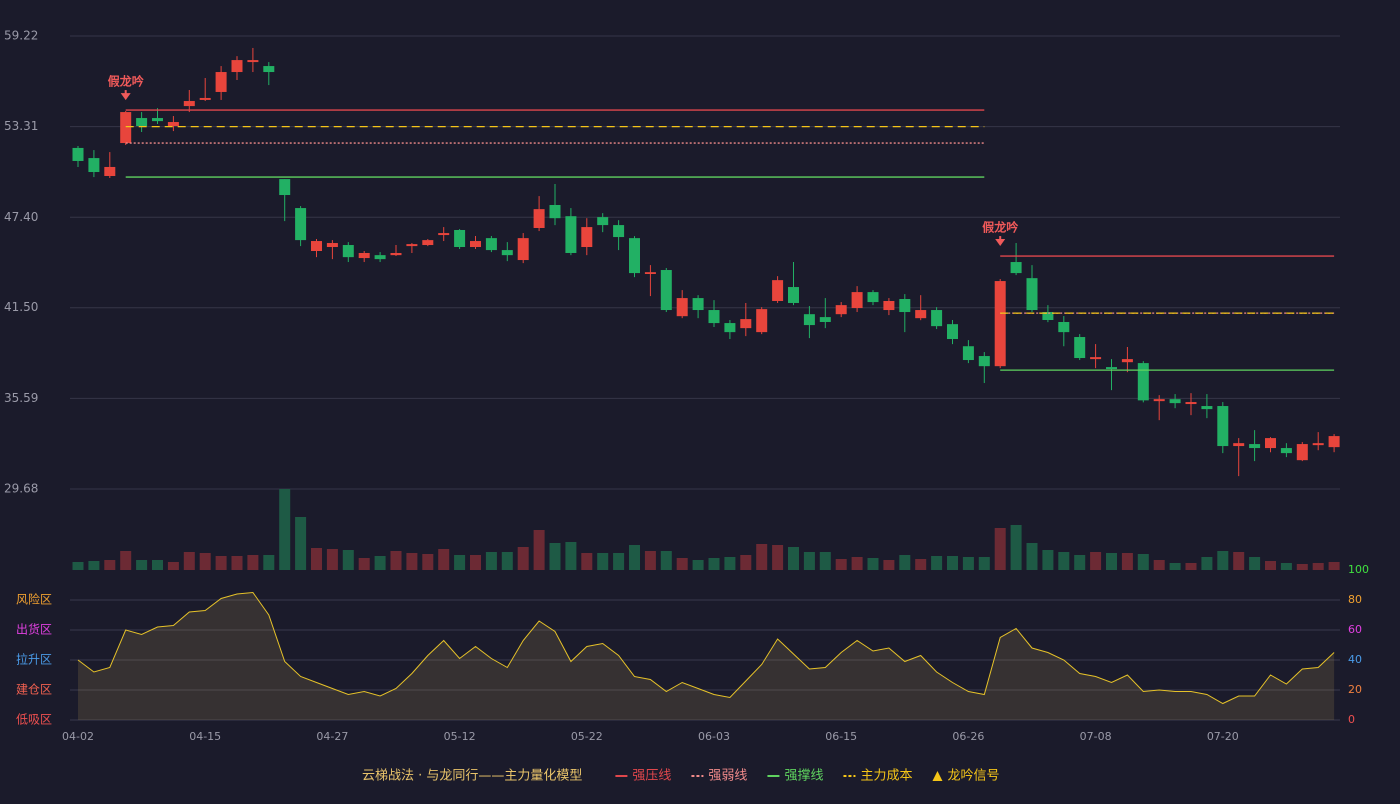  What do you see at coordinates (968, 736) in the screenshot?
I see `x-tick-label: 06-26` at bounding box center [968, 736].